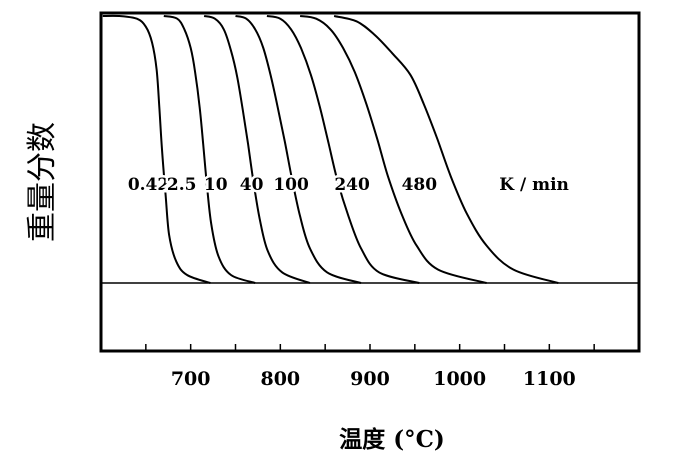 The image size is (700, 463). Describe the element at coordinates (209, 149) in the screenshot. I see `series-line-2.5` at that location.